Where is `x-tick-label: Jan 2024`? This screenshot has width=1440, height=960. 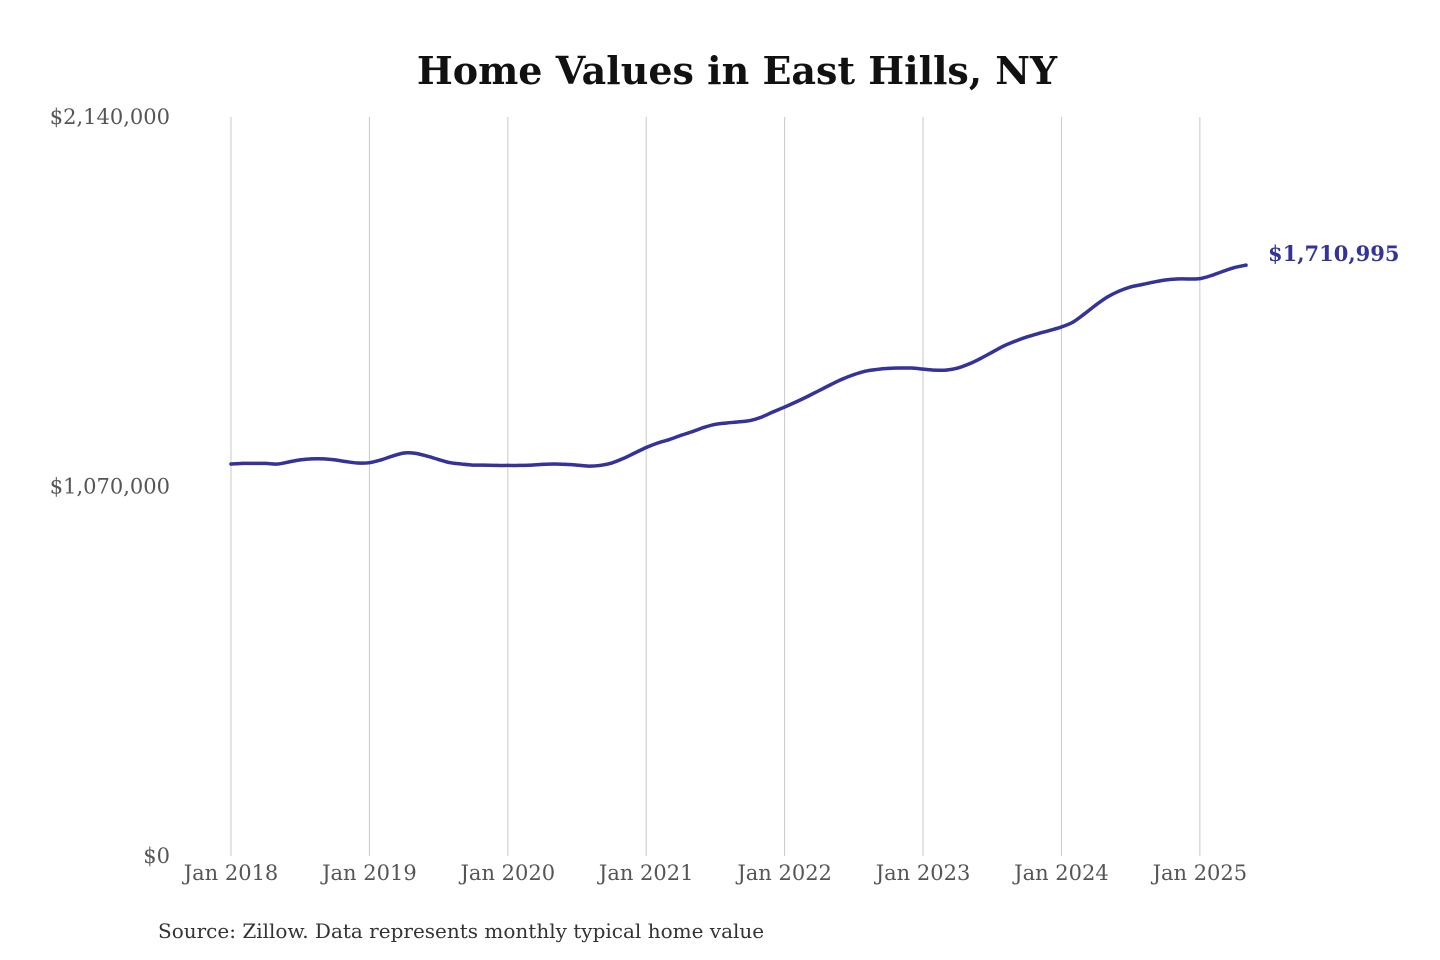
x-tick-label: Jan 2024 is located at coordinates (1060, 873).